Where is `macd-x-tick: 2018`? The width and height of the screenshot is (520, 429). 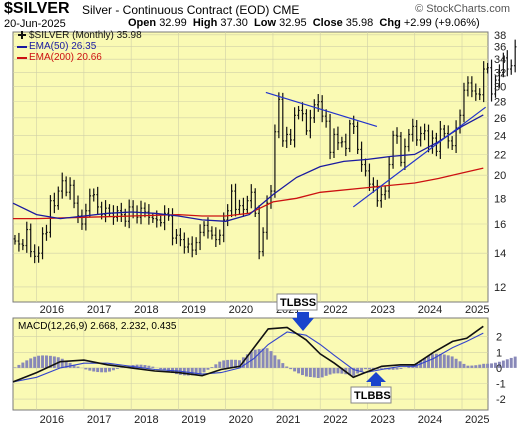
macd-x-tick: 2018 is located at coordinates (146, 420).